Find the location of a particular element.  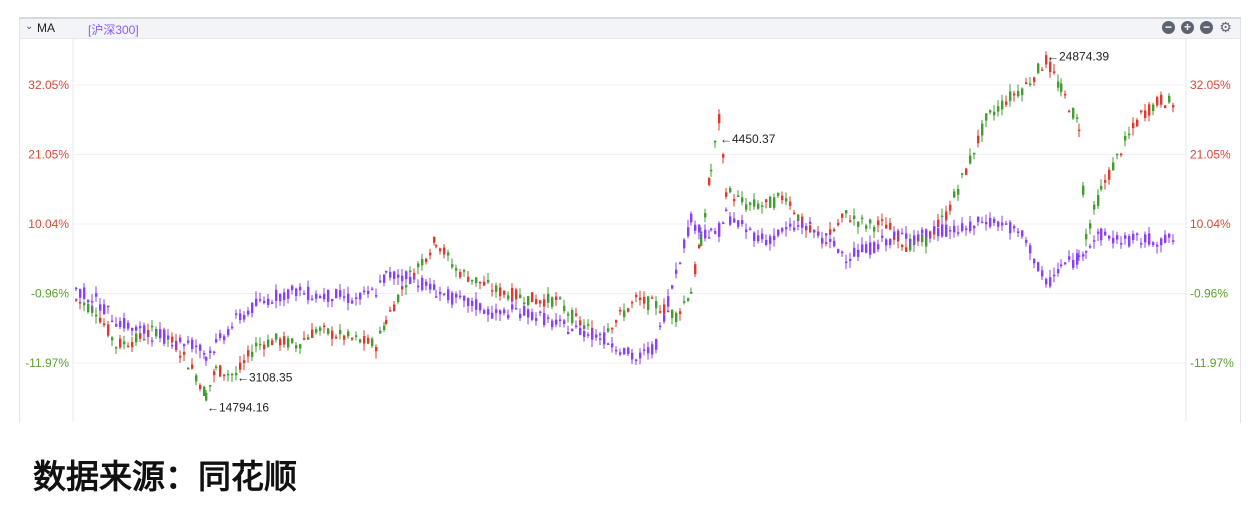

y-tick-left: 10.04% is located at coordinates (48, 224).